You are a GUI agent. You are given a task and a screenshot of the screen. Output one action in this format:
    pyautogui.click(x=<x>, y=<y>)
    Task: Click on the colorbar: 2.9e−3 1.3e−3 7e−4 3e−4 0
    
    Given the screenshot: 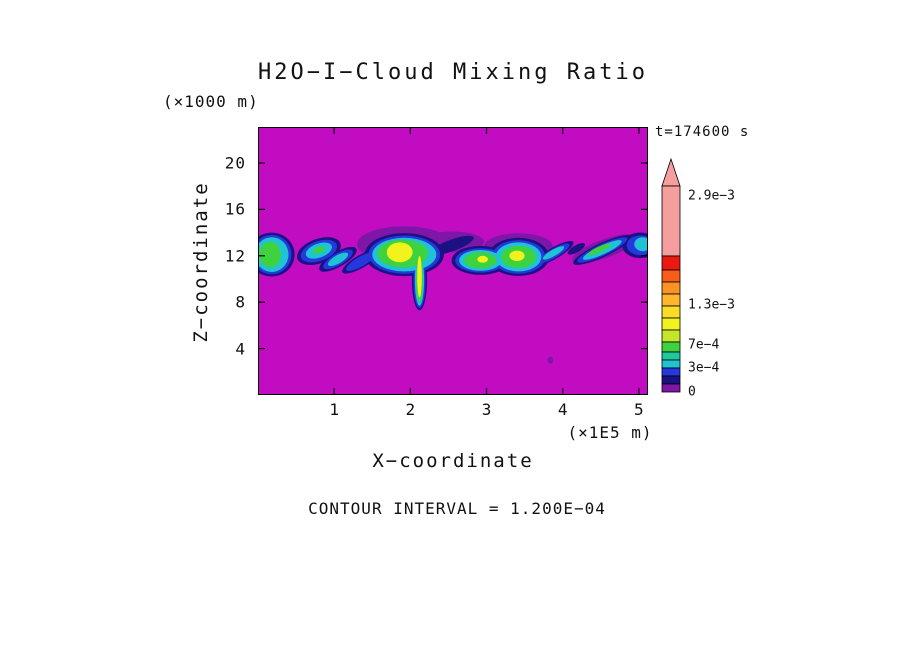 What is the action you would take?
    pyautogui.click(x=698, y=278)
    